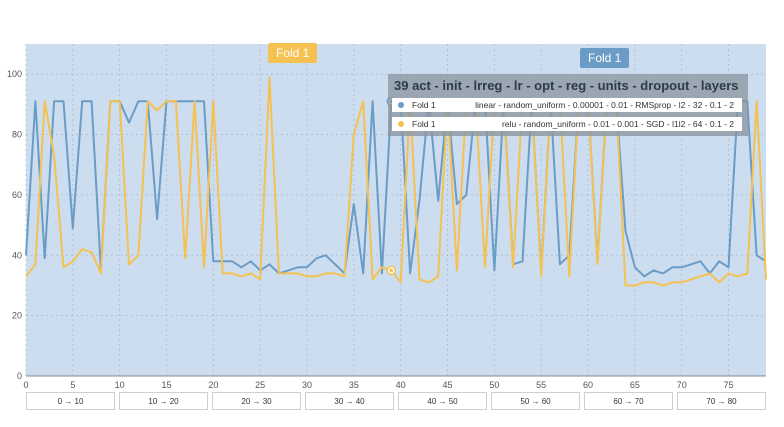 Image resolution: width=784 pixels, height=427 pixels. Describe the element at coordinates (17, 135) in the screenshot. I see `y-tick-label: 80` at that location.